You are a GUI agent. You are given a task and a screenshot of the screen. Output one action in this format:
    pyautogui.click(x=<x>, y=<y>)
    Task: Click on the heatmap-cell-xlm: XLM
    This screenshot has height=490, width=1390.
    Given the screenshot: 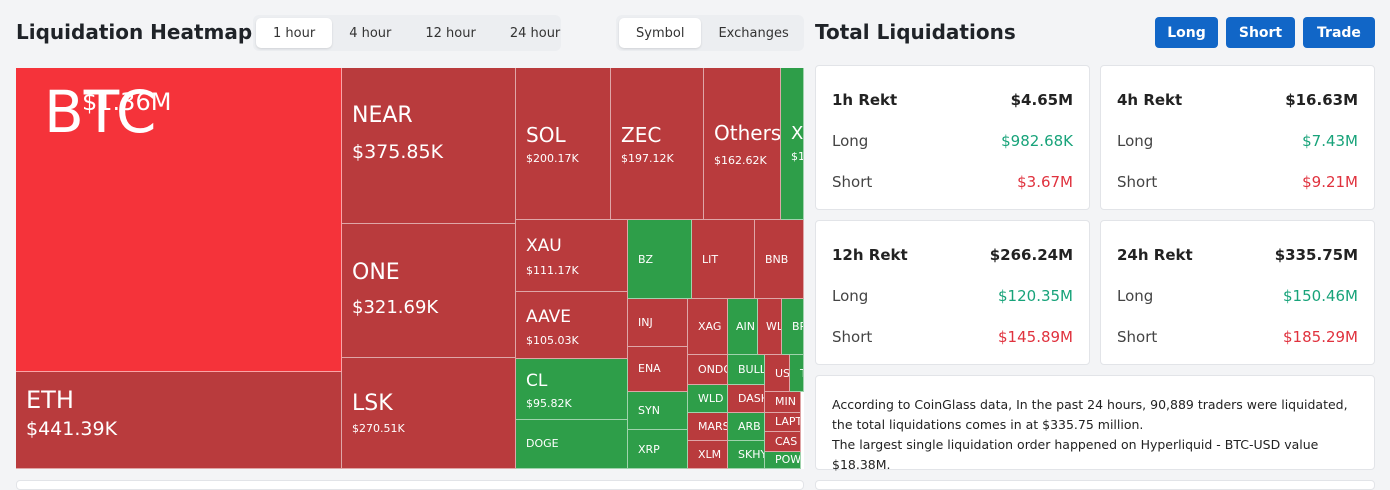 What is the action you would take?
    pyautogui.click(x=708, y=455)
    